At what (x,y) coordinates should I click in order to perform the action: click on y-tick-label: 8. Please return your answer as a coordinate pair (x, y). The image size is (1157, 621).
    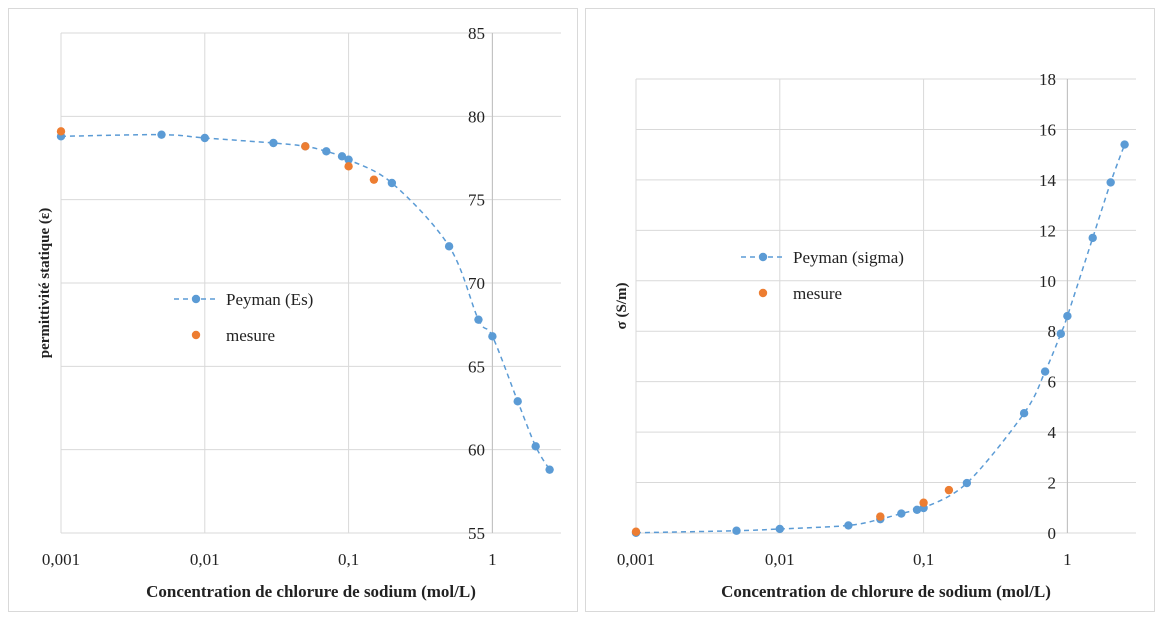
    Looking at the image, I should click on (1052, 331).